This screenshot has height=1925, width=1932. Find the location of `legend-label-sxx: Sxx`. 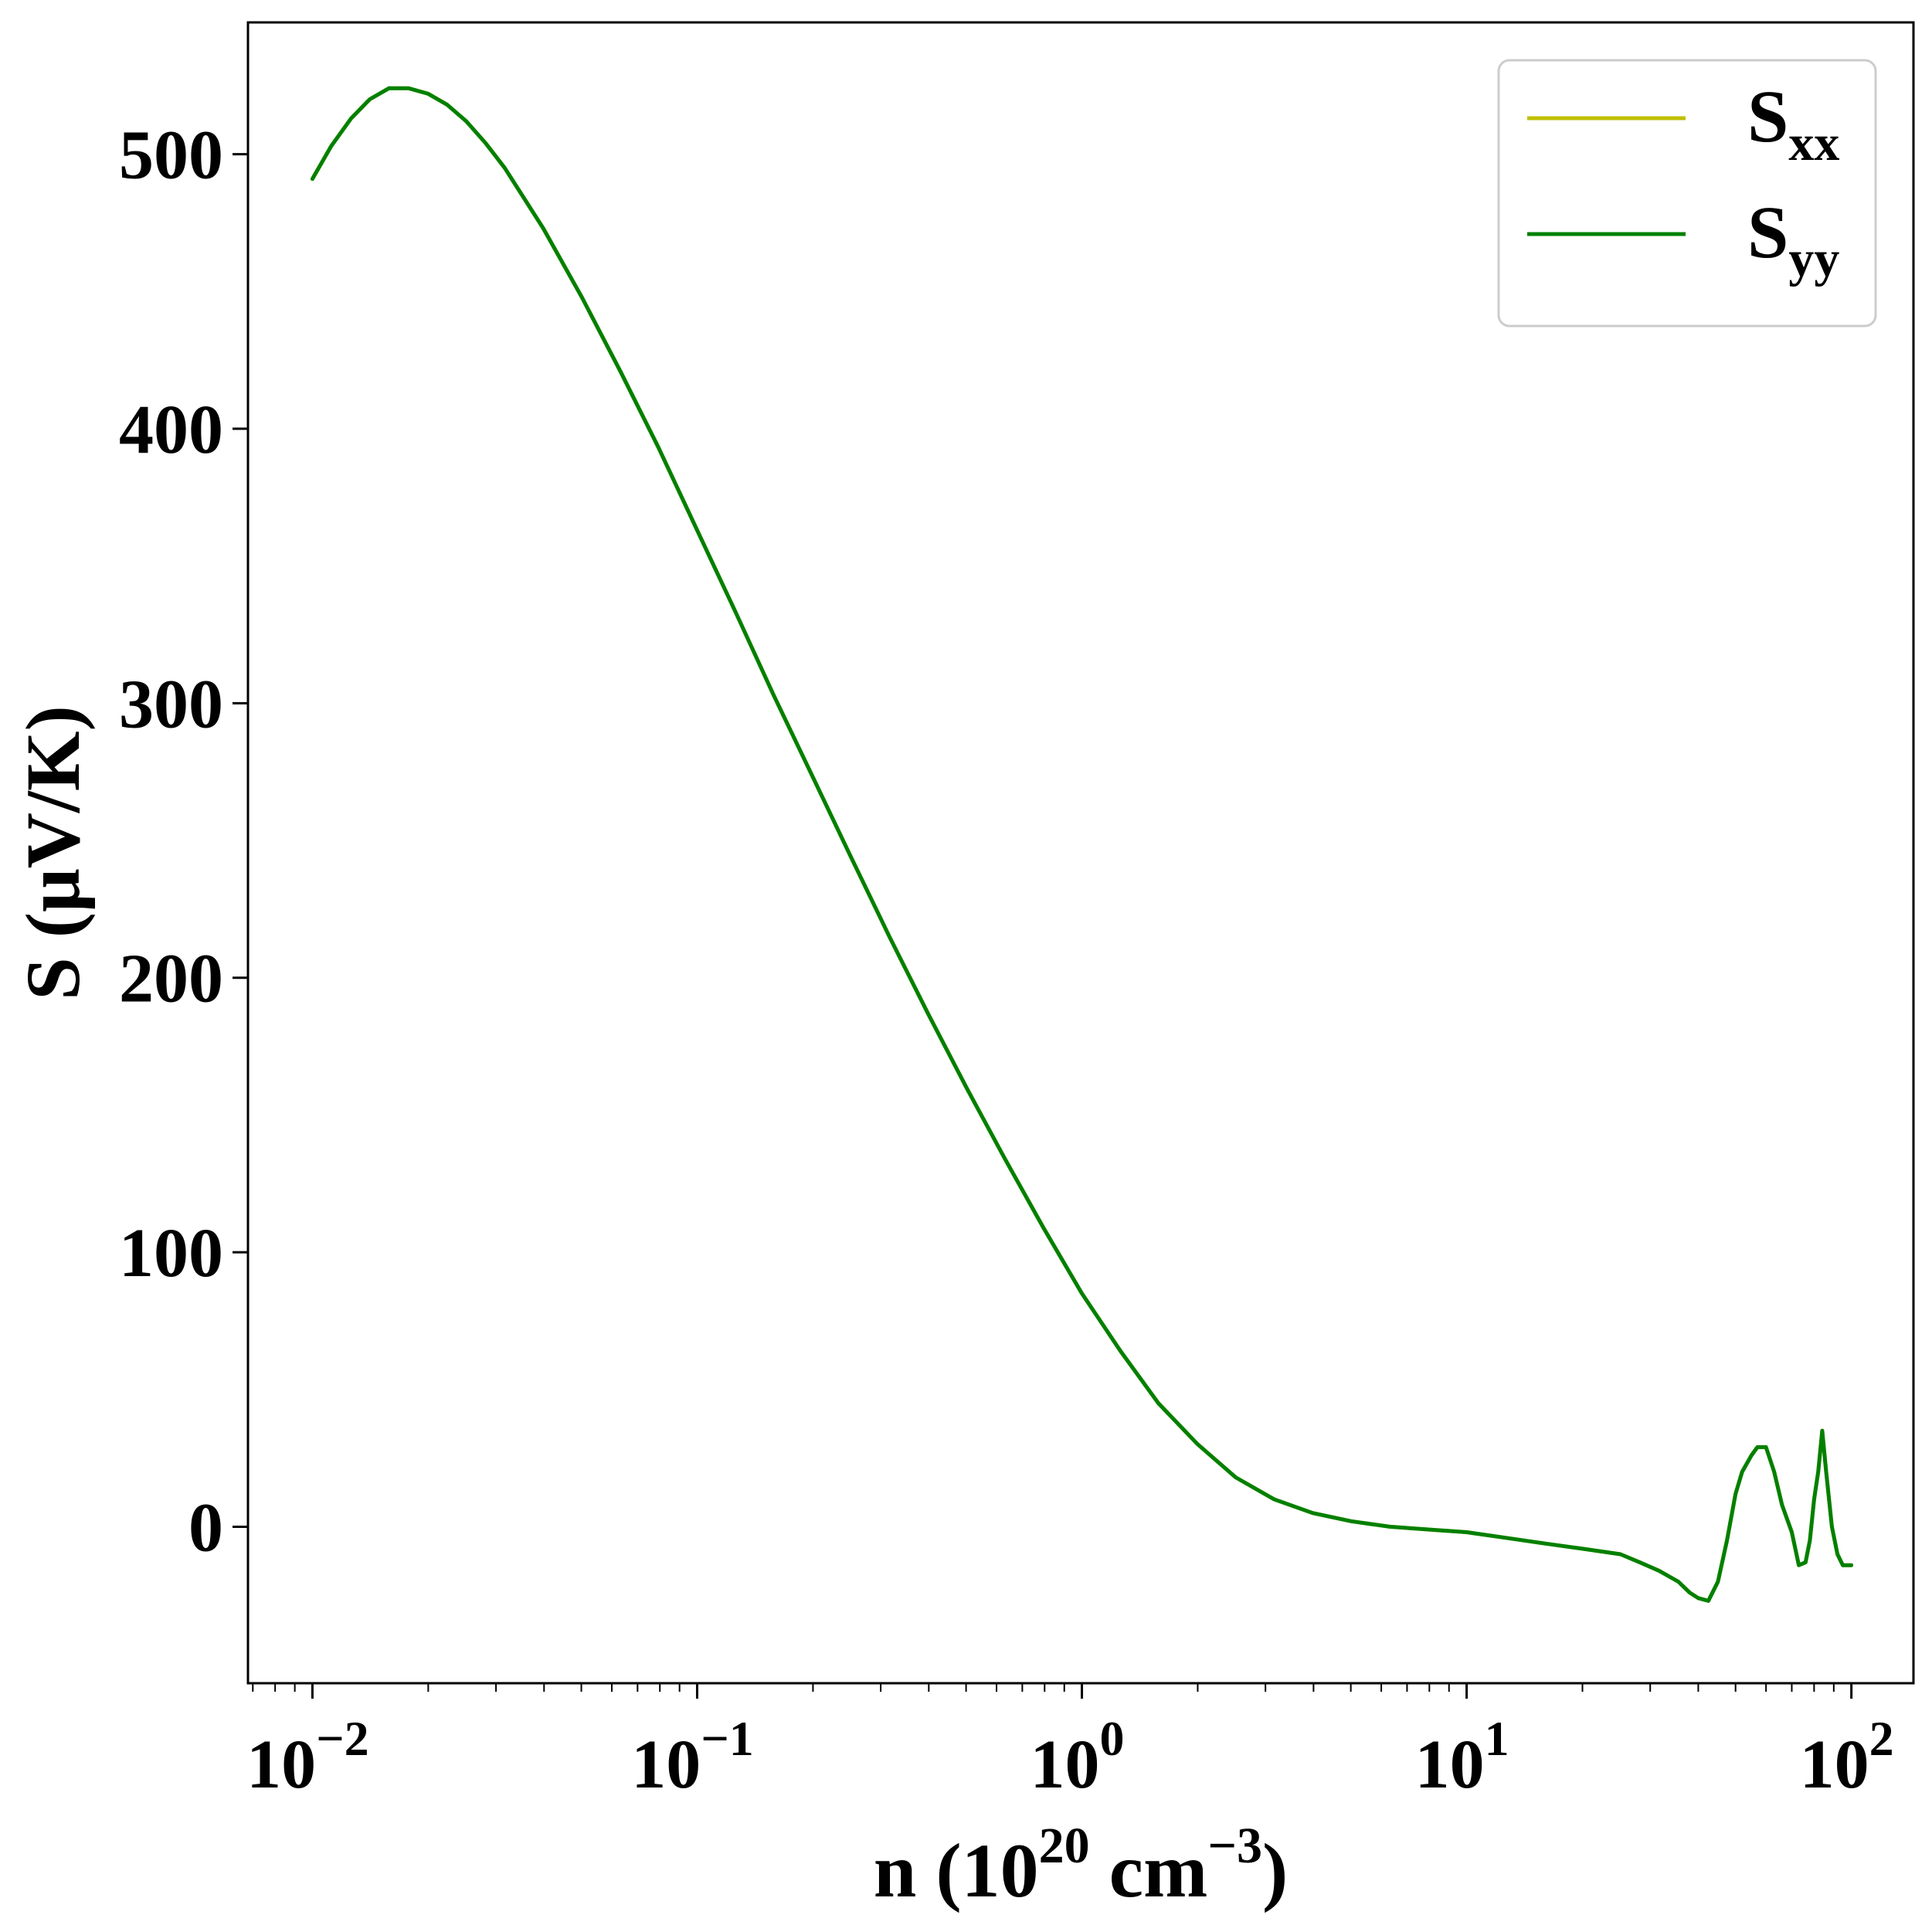

legend-label-sxx: Sxx is located at coordinates (1793, 123).